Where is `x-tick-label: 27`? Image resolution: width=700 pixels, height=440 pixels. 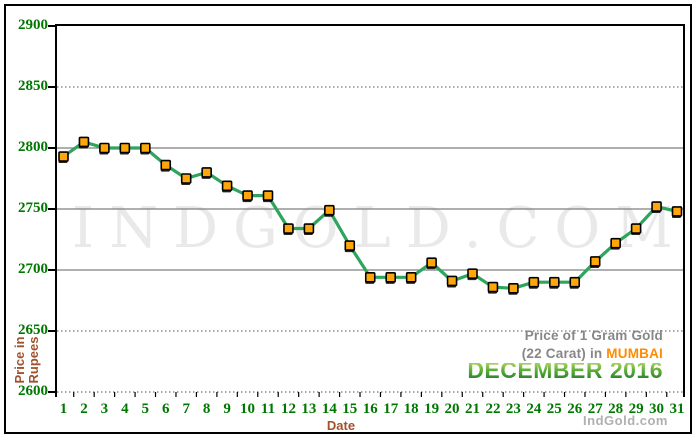 x-tick-label: 27 is located at coordinates (595, 409).